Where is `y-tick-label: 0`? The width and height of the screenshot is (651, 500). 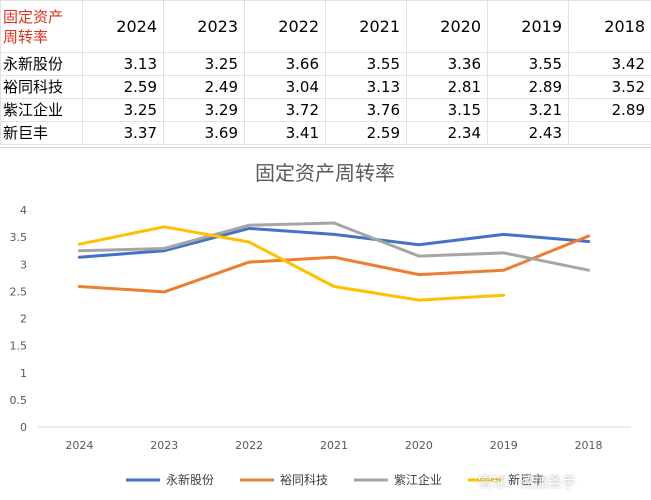
y-tick-label: 0 is located at coordinates (23, 427).